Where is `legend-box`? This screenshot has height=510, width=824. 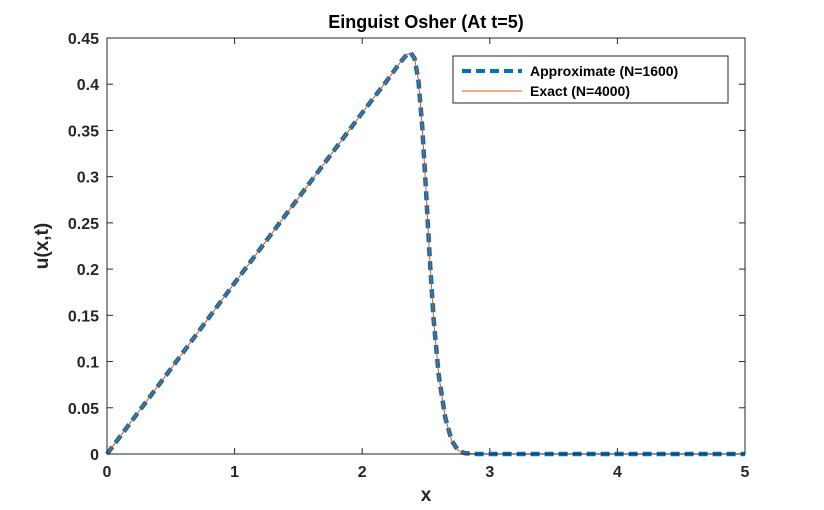
legend-box is located at coordinates (590, 79).